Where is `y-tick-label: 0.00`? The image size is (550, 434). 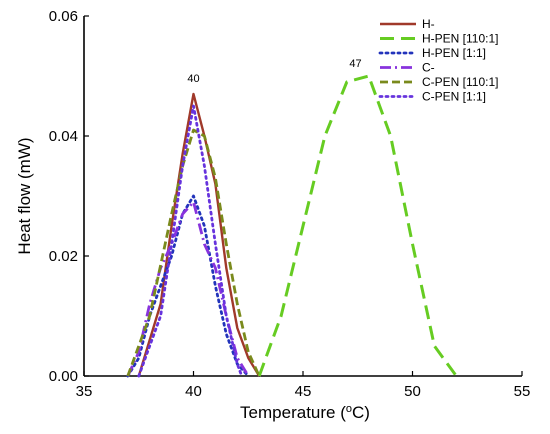
y-tick-label: 0.00 is located at coordinates (63, 376).